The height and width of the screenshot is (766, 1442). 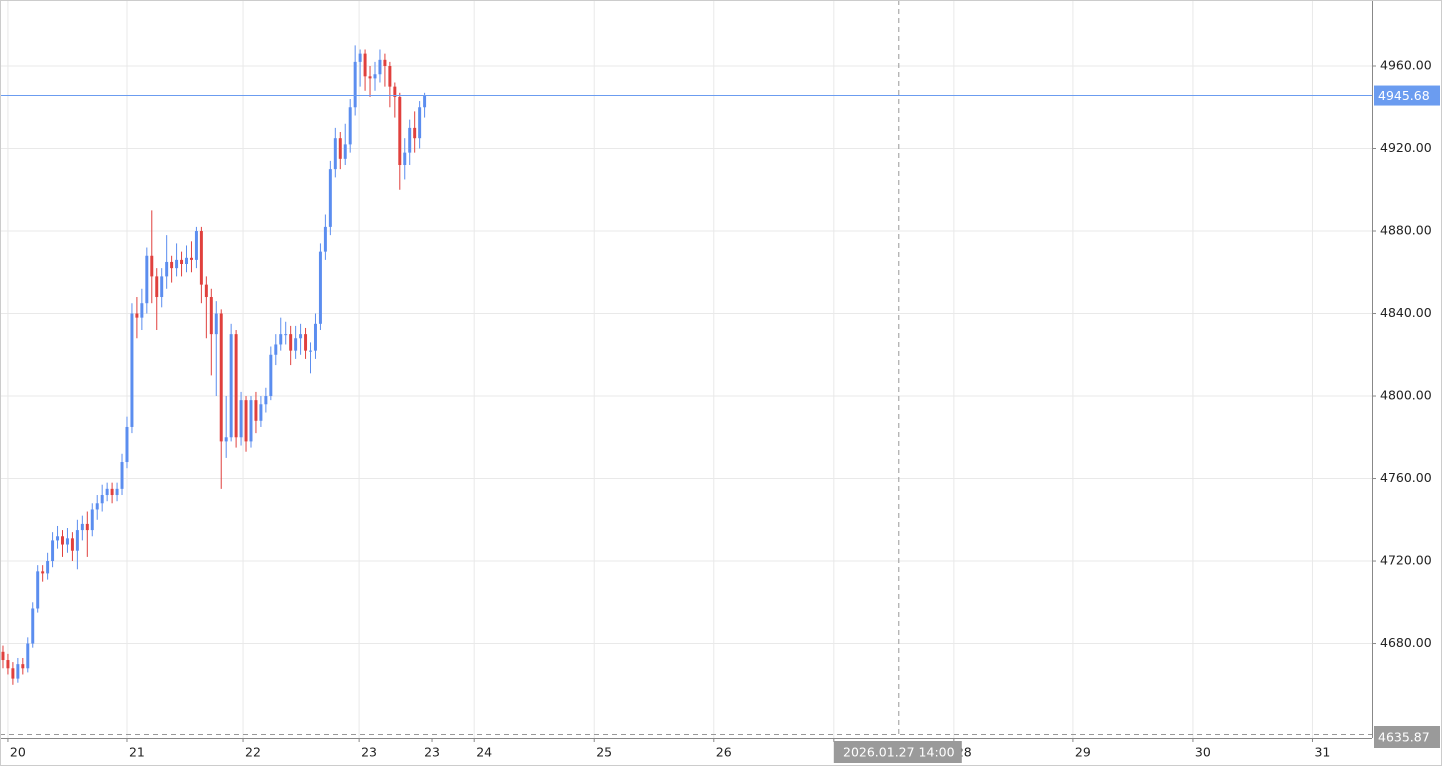 I want to click on x-tick-label: 29, so click(x=1083, y=752).